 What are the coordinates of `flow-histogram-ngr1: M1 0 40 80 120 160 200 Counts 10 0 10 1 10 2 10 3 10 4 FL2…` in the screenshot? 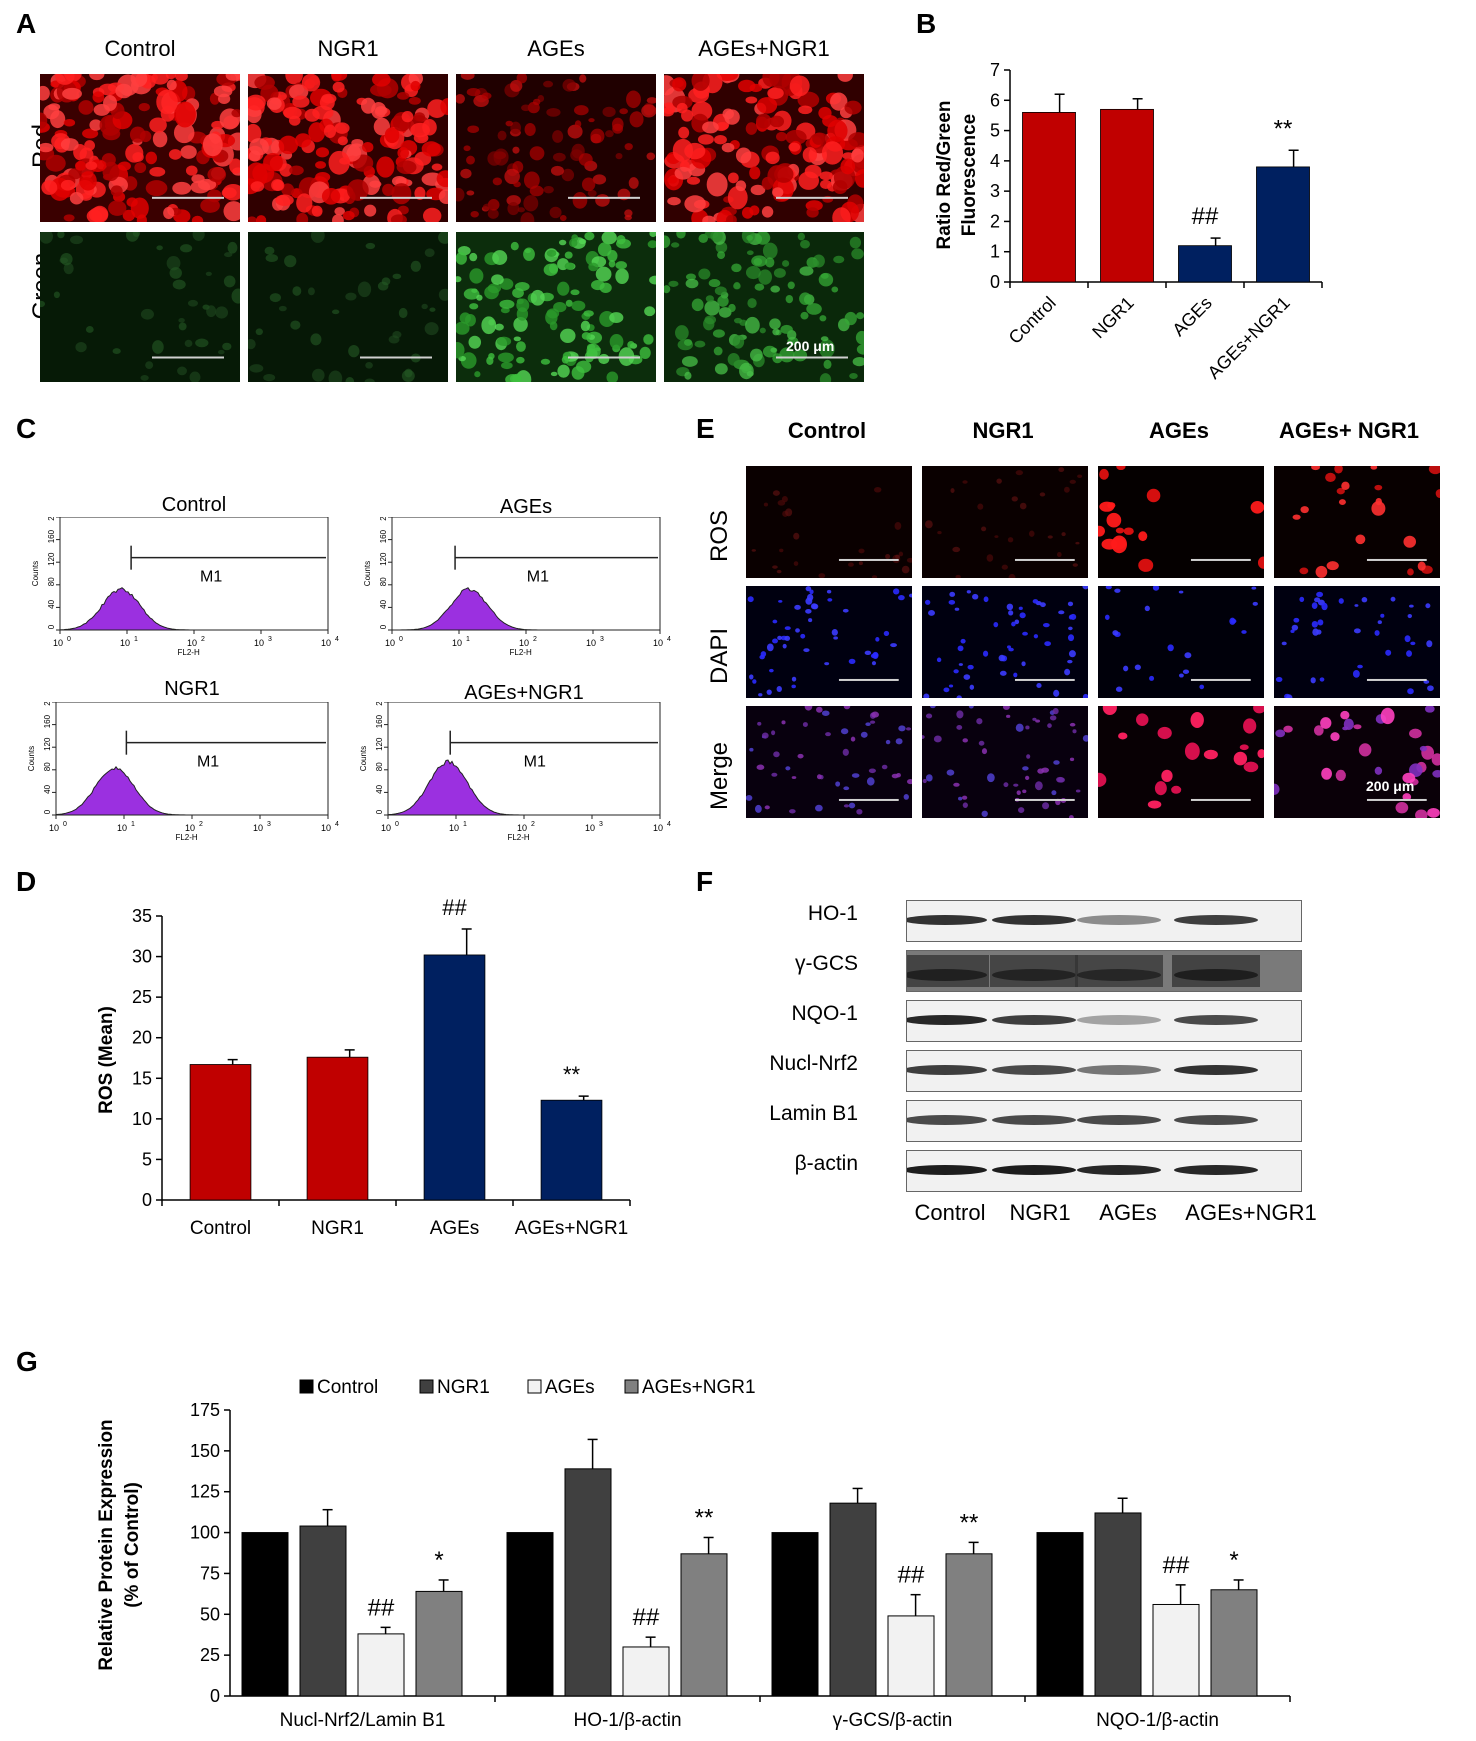 It's located at (183, 772).